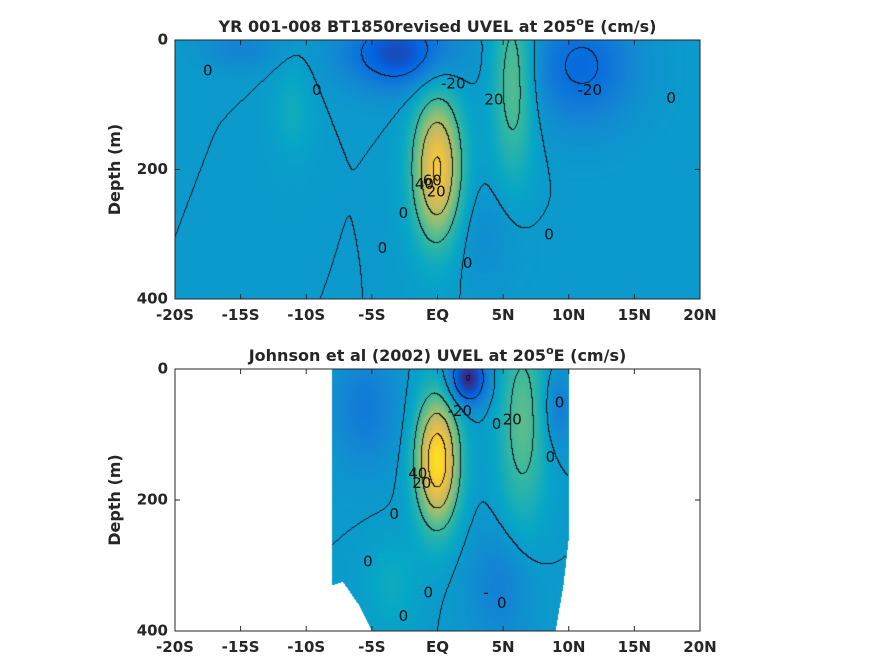 The height and width of the screenshot is (656, 875). What do you see at coordinates (397, 26) in the screenshot?
I see `chart-title-main: YR 001-008 BT1850revised UVEL at 205` at bounding box center [397, 26].